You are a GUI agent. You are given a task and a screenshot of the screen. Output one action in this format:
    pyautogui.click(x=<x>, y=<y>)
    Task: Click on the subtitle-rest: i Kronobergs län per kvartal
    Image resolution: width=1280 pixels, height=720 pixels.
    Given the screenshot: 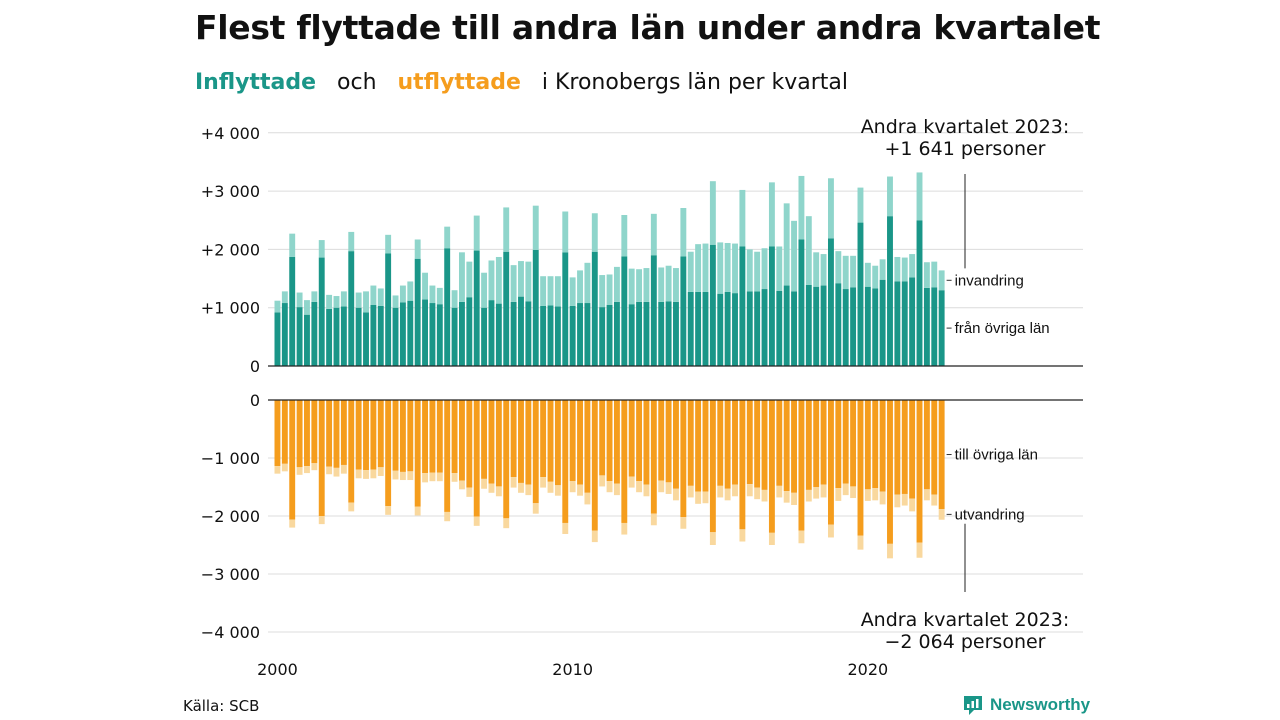 What is the action you would take?
    pyautogui.click(x=694, y=82)
    